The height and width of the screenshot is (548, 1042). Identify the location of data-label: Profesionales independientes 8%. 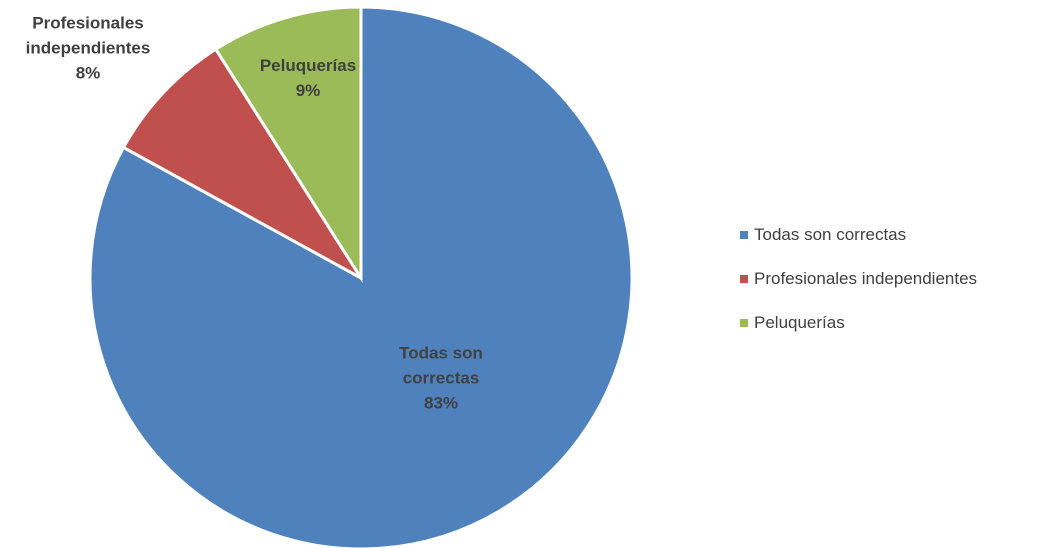
(88, 48).